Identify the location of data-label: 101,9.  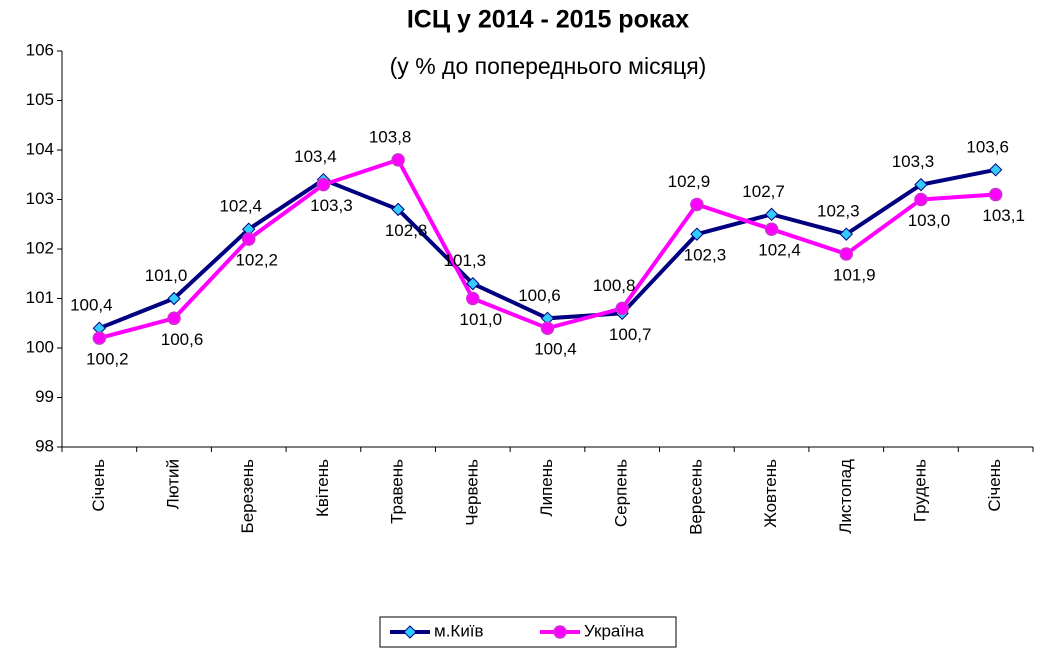
(854, 274).